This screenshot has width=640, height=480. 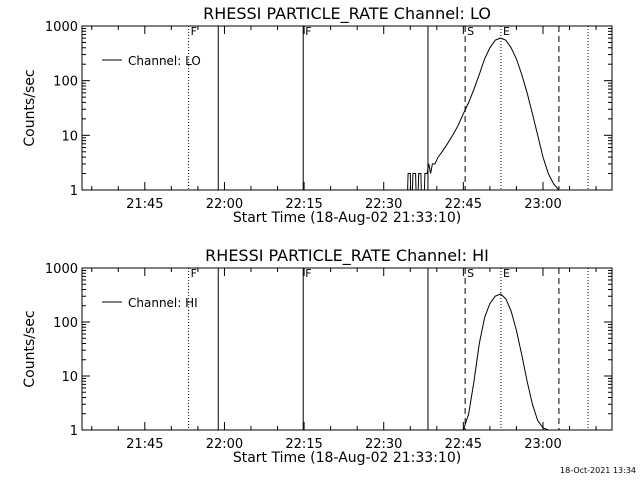 What do you see at coordinates (164, 61) in the screenshot?
I see `legend-label: Channel: LO` at bounding box center [164, 61].